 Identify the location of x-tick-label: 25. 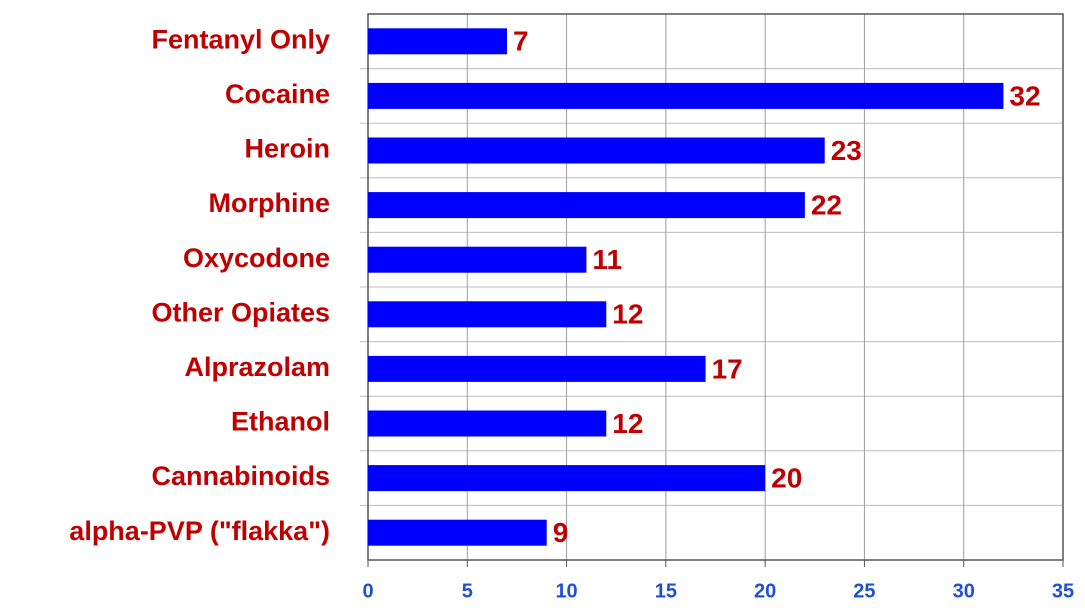
(864, 591).